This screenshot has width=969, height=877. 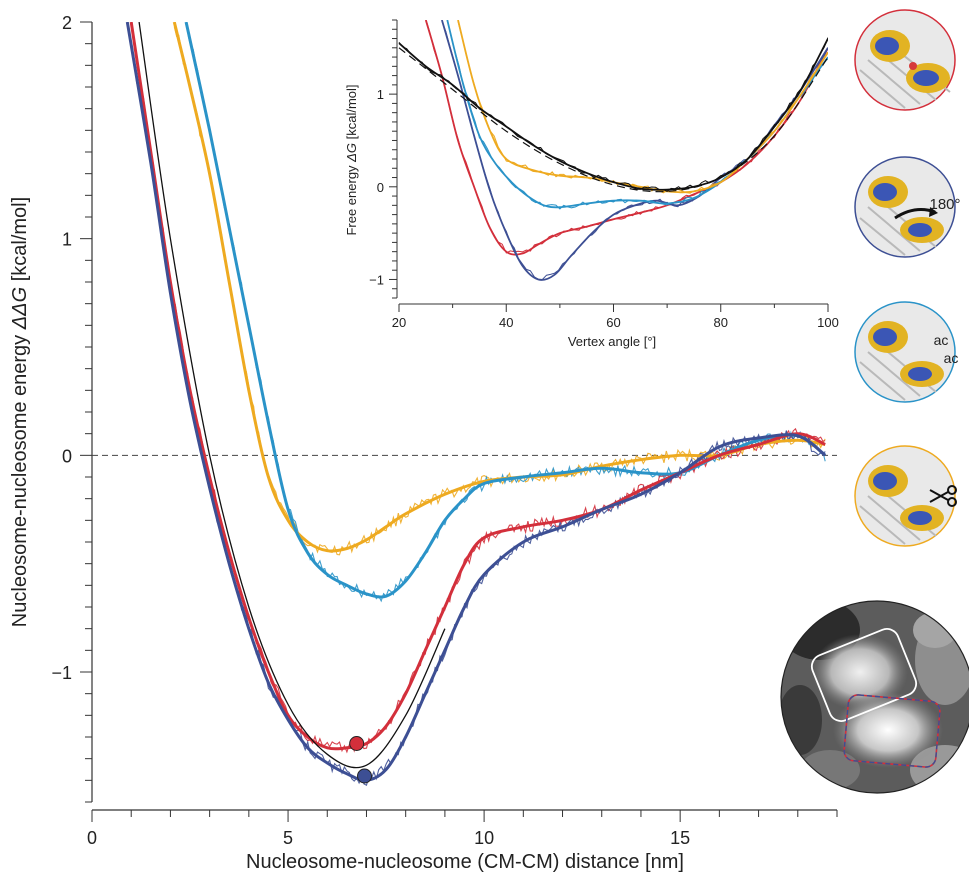 I want to click on minimum-marker-navy, so click(x=365, y=776).